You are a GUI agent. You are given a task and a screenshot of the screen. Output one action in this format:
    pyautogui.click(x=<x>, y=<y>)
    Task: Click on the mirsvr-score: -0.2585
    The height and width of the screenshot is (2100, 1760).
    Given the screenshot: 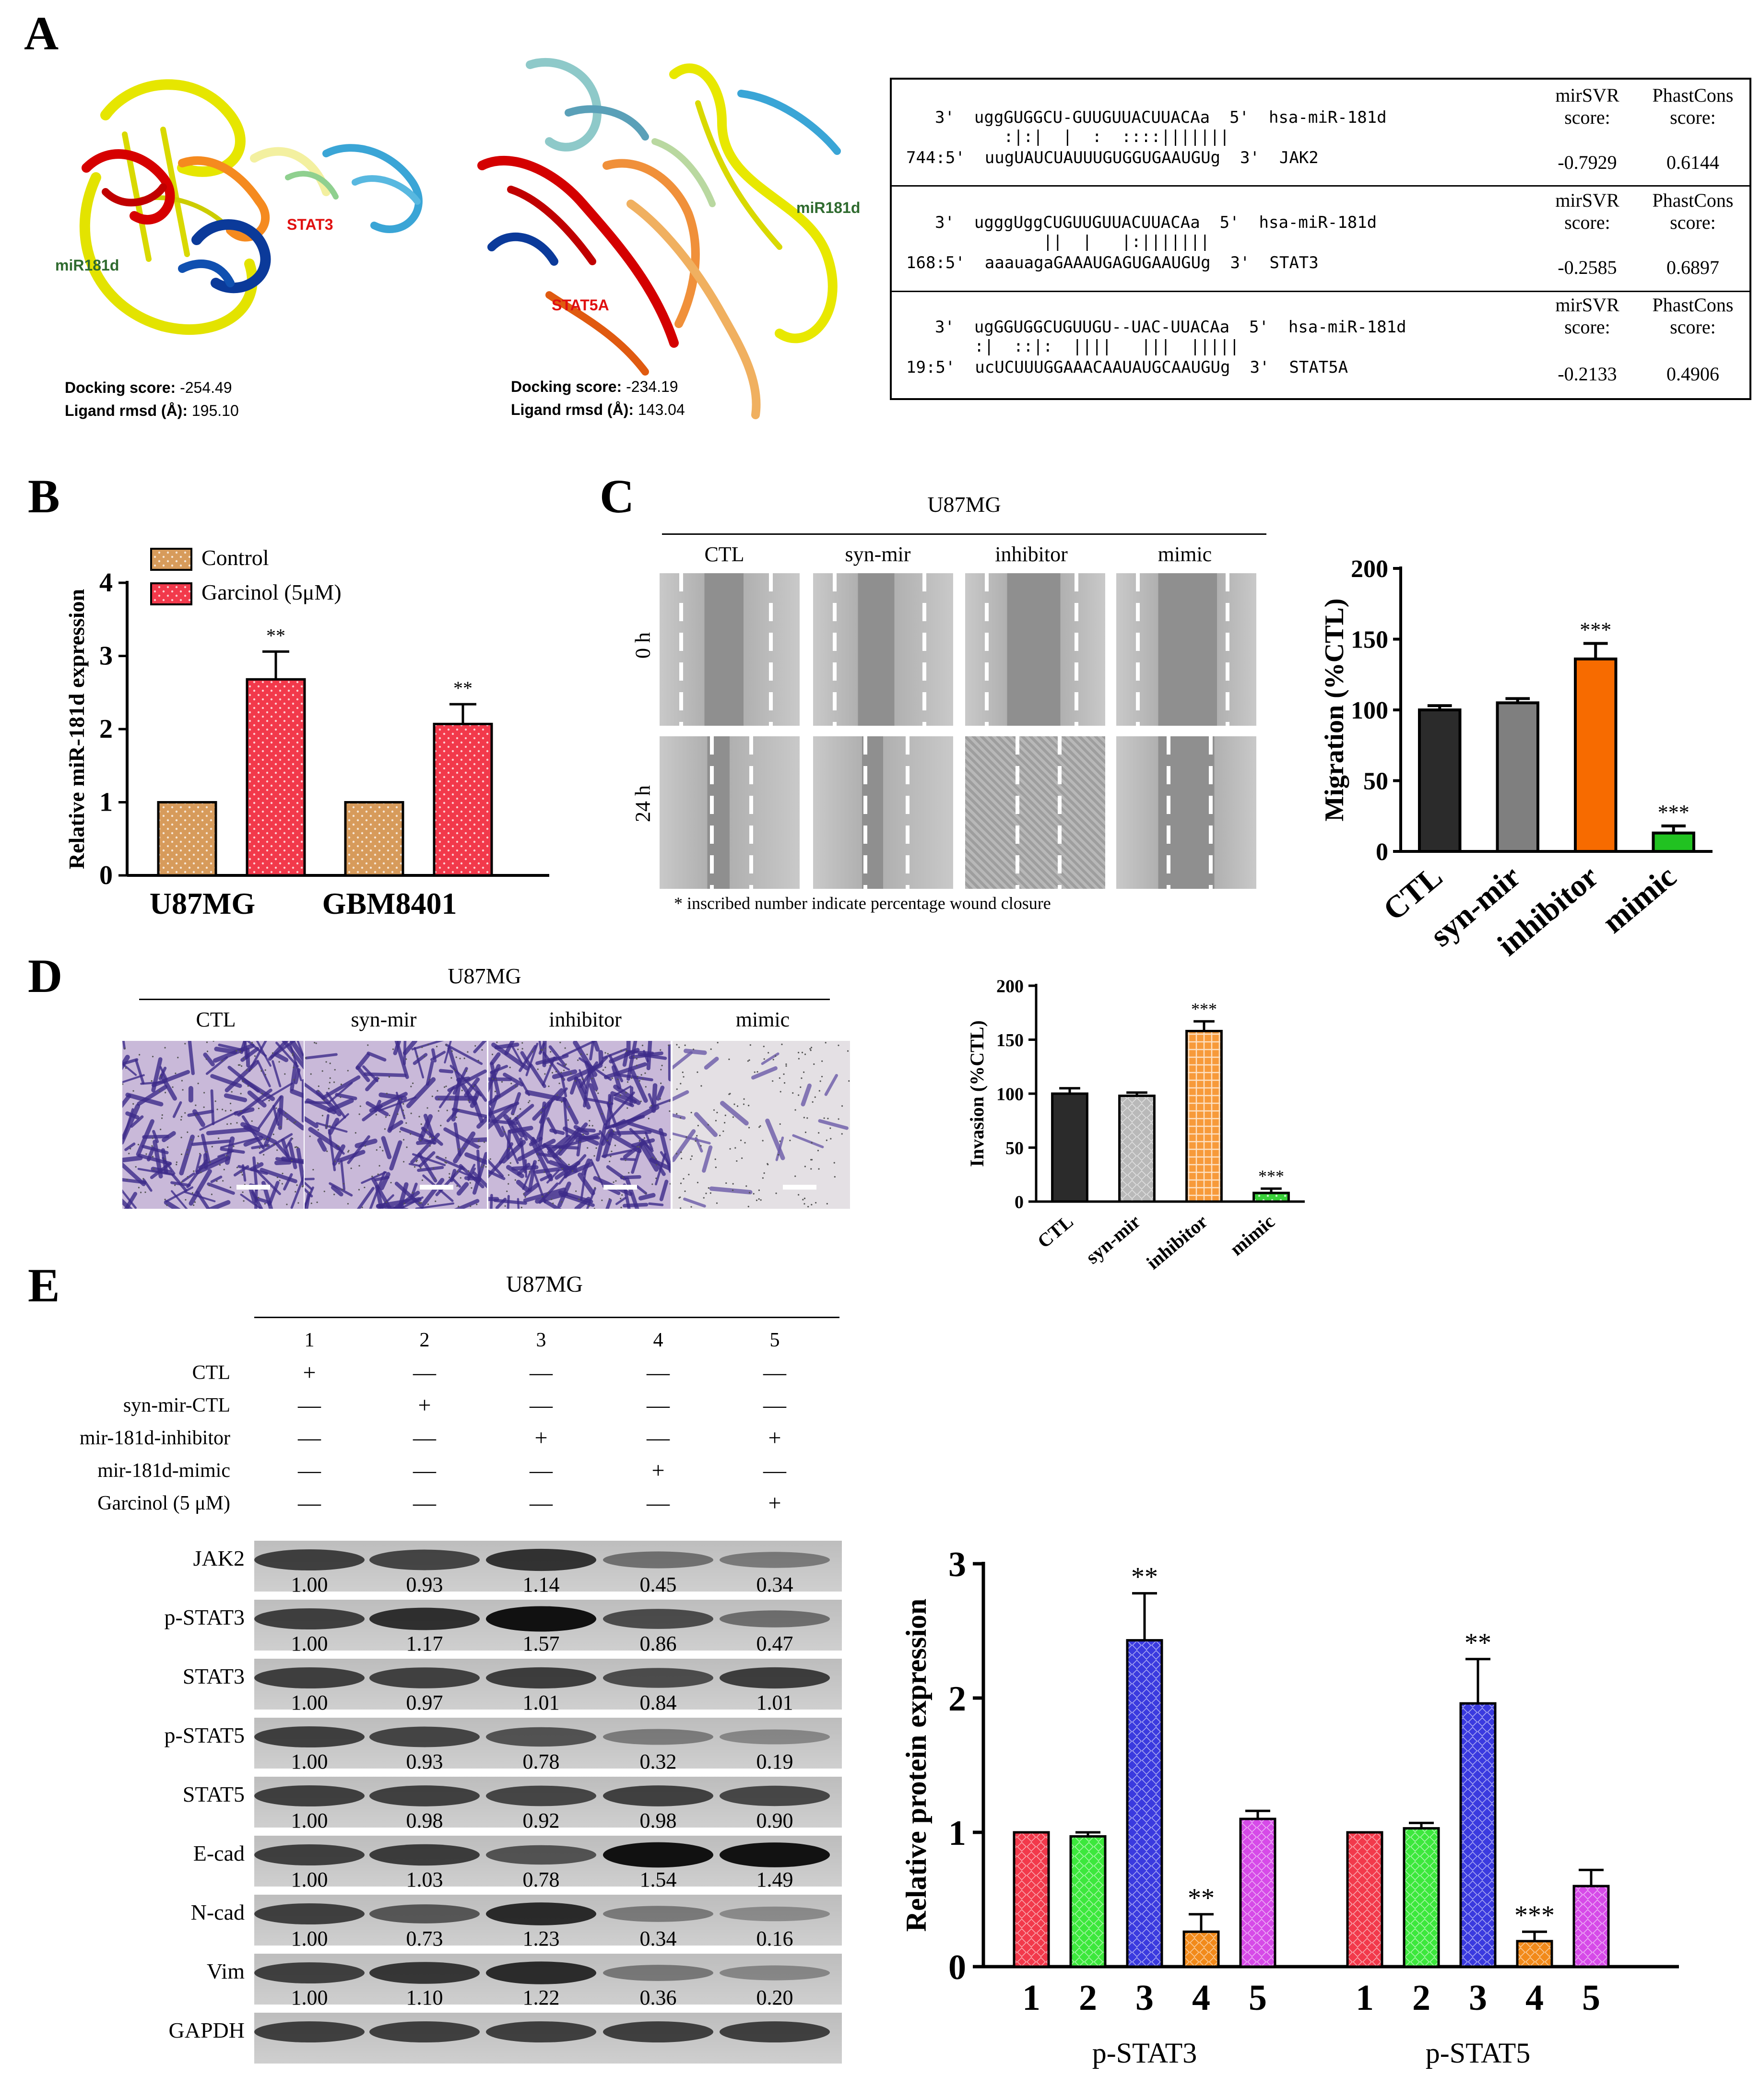 What is the action you would take?
    pyautogui.click(x=1587, y=267)
    